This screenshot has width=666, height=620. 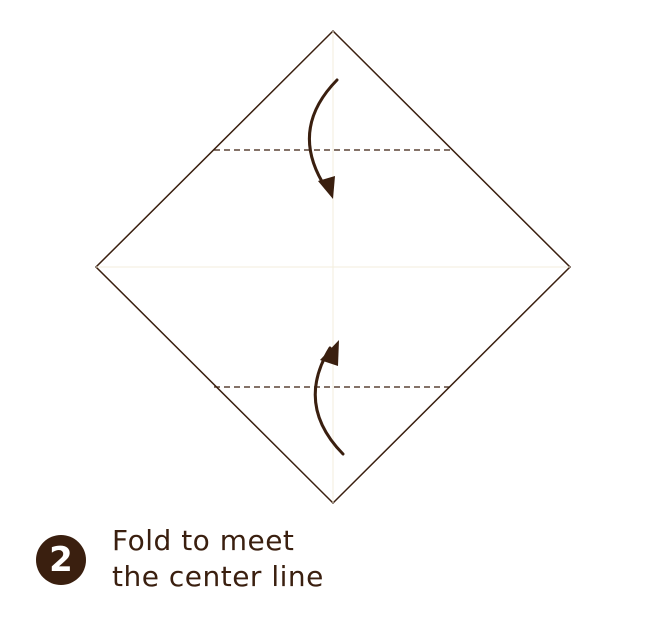 I want to click on step-number: 2, so click(x=61, y=560).